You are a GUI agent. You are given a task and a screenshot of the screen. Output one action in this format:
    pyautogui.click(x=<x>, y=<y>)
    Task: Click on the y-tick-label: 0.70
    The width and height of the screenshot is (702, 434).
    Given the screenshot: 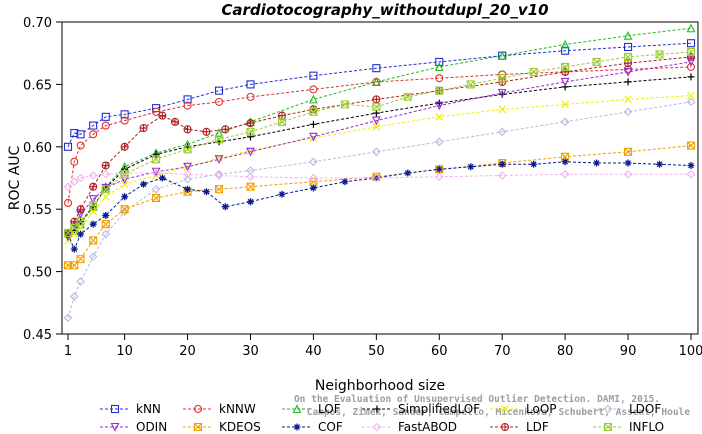 What is the action you would take?
    pyautogui.click(x=37, y=23)
    